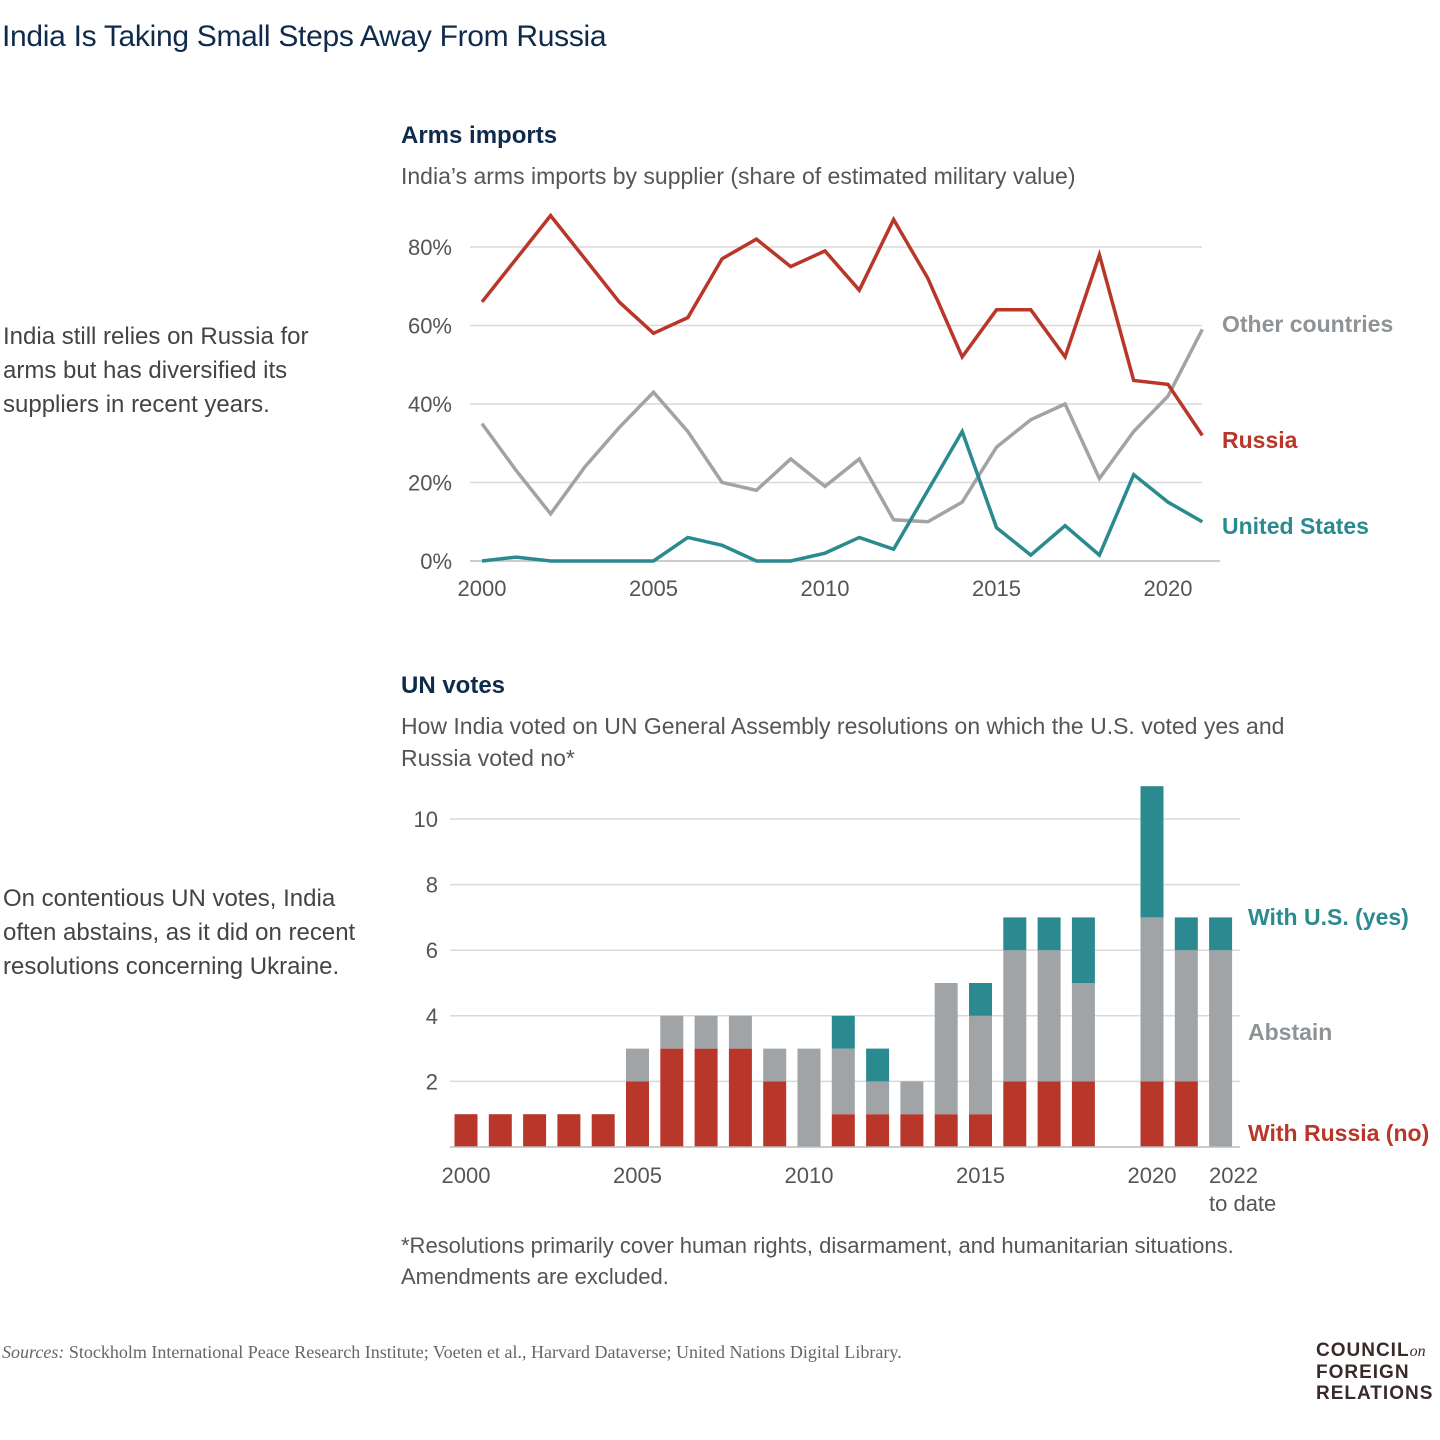 This screenshot has width=1440, height=1440. What do you see at coordinates (878, 1098) in the screenshot?
I see `un-bar-2012-abstain` at bounding box center [878, 1098].